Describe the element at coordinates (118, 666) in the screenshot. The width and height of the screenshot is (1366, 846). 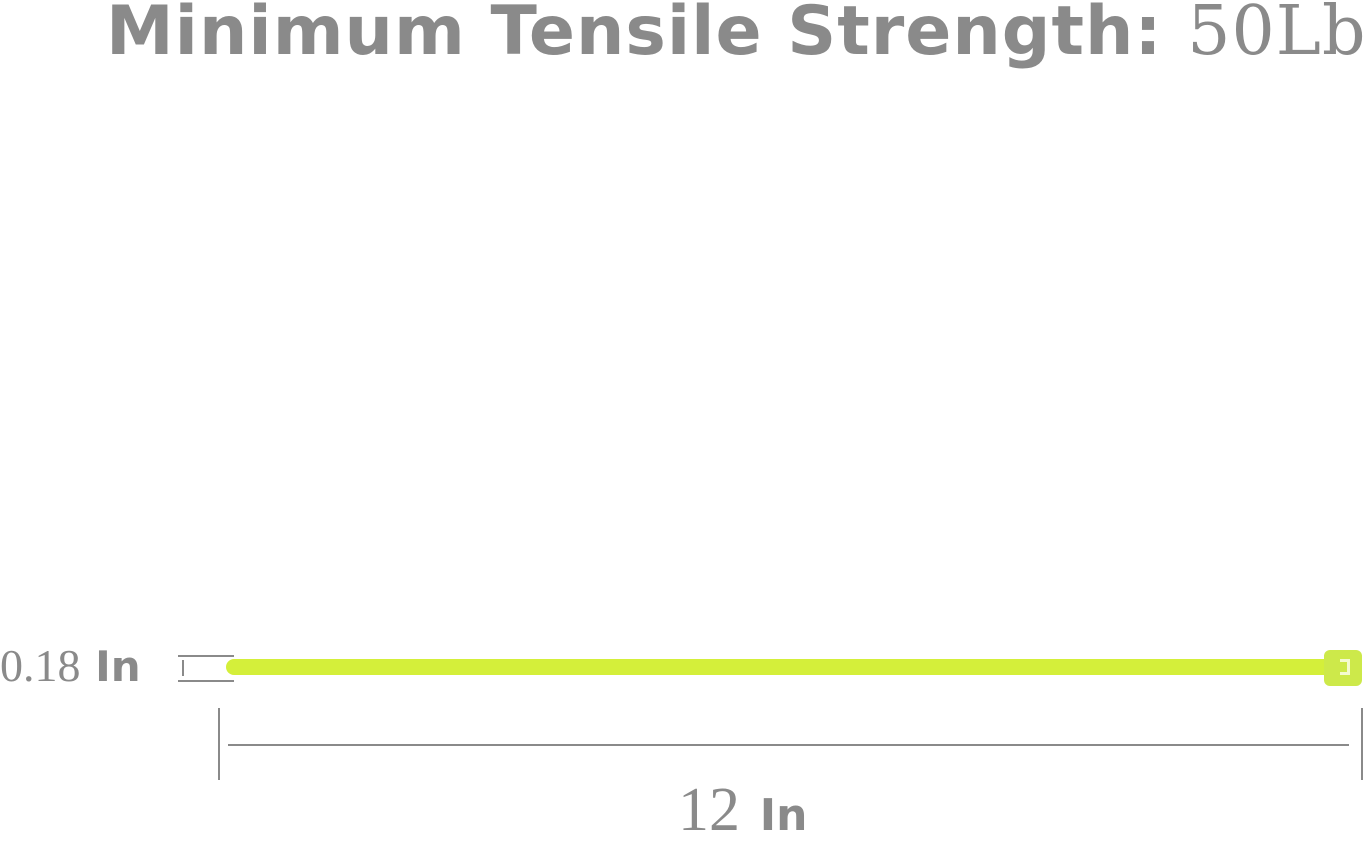
I see `width-unit: In` at that location.